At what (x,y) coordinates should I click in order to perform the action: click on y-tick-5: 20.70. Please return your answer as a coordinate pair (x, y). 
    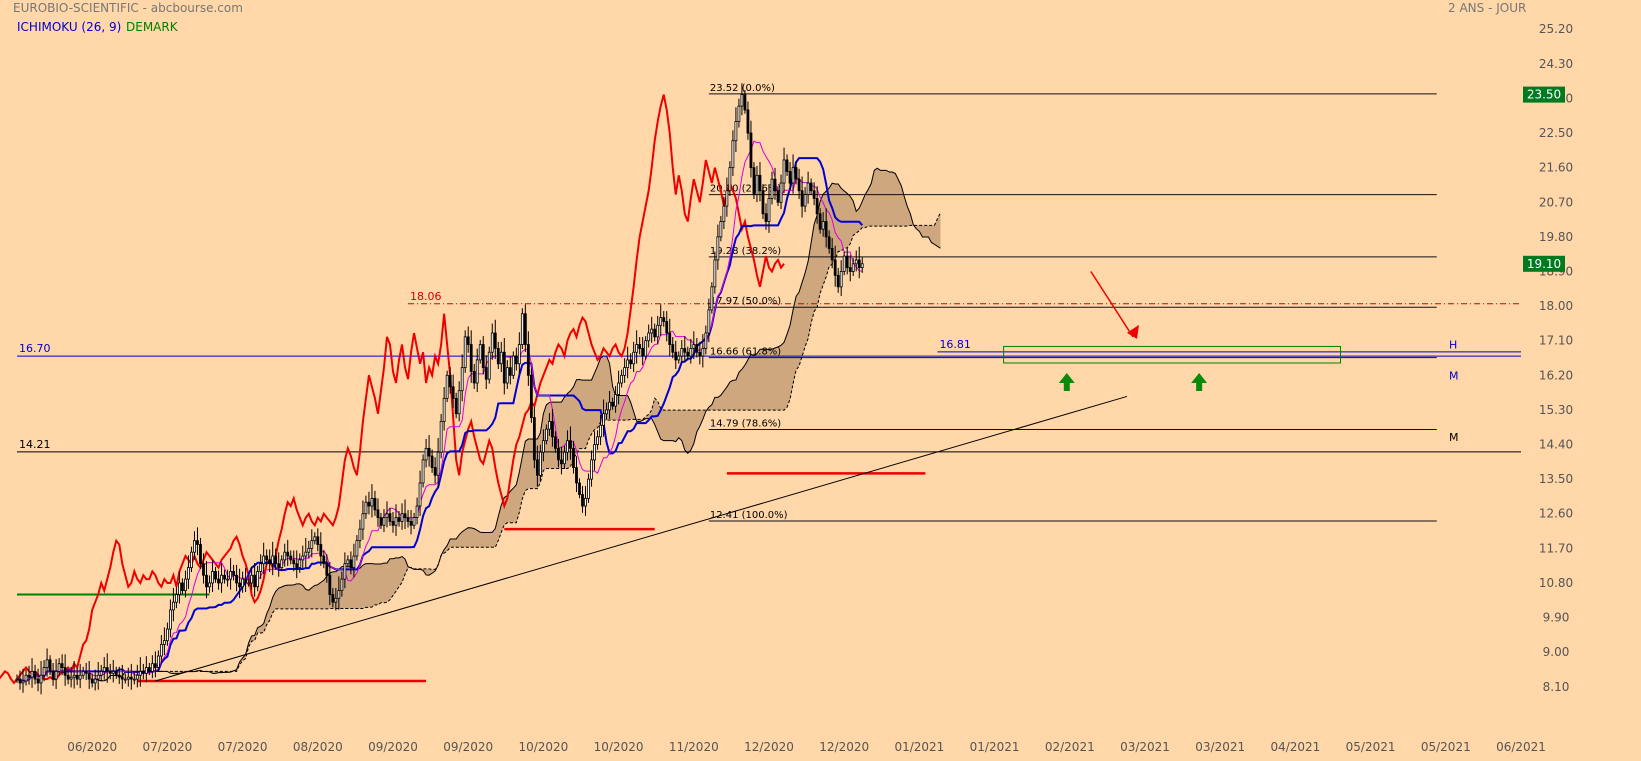
    Looking at the image, I should click on (1556, 202).